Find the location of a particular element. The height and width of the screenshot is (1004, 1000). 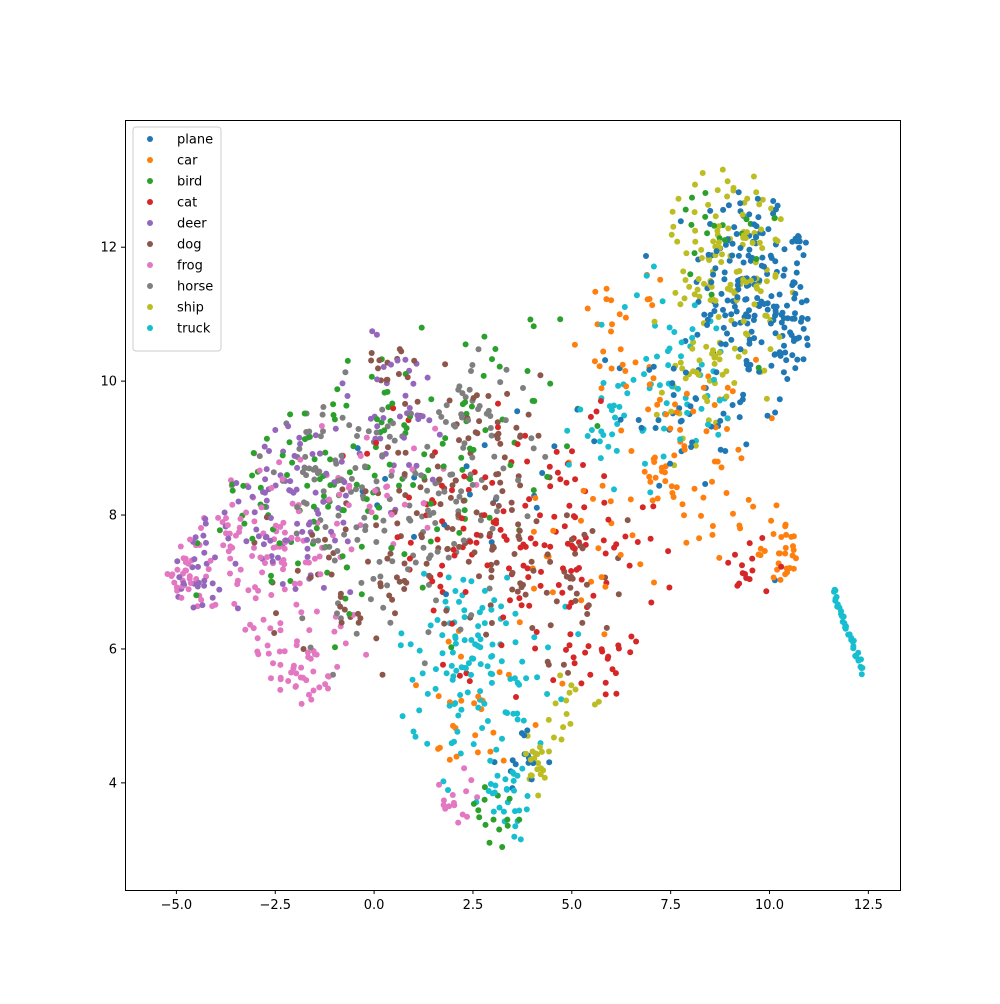

legend-marker-plane is located at coordinates (150, 139).